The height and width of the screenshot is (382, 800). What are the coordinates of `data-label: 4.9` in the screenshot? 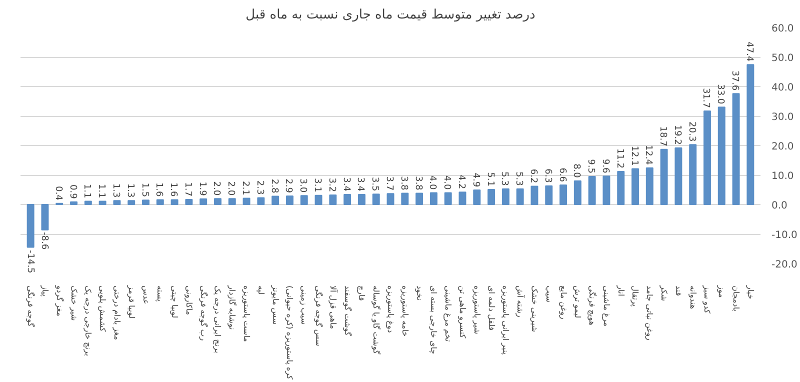 It's located at (475, 180).